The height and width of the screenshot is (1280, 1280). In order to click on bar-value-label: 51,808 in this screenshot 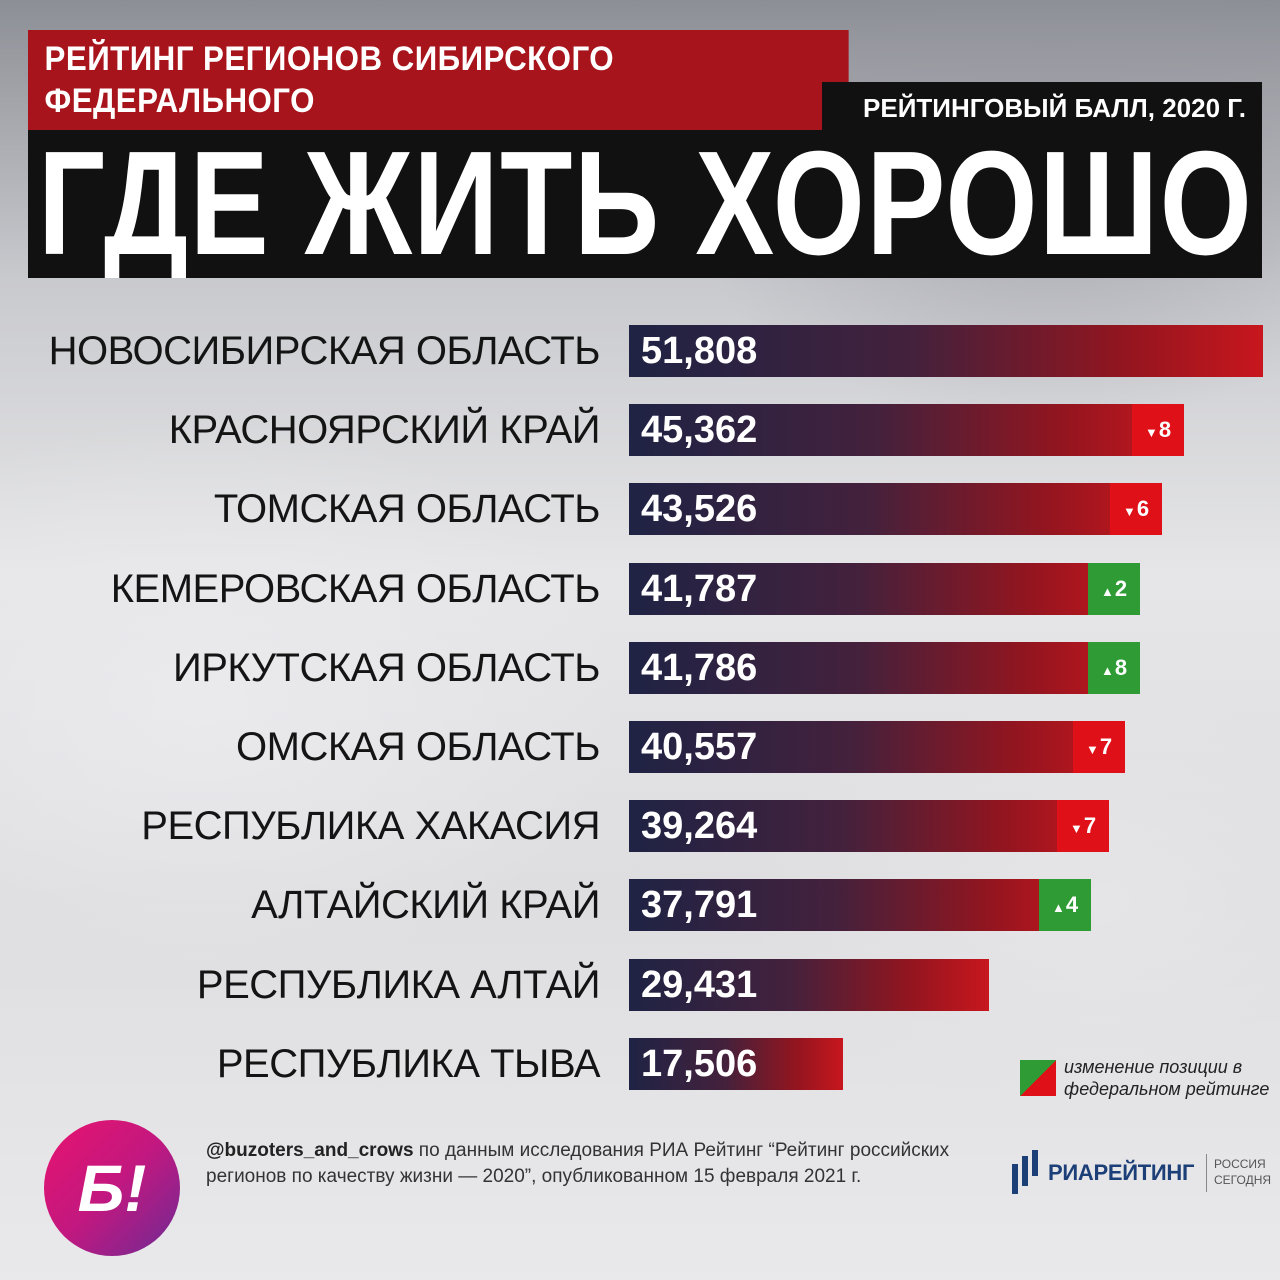, I will do `click(699, 351)`.